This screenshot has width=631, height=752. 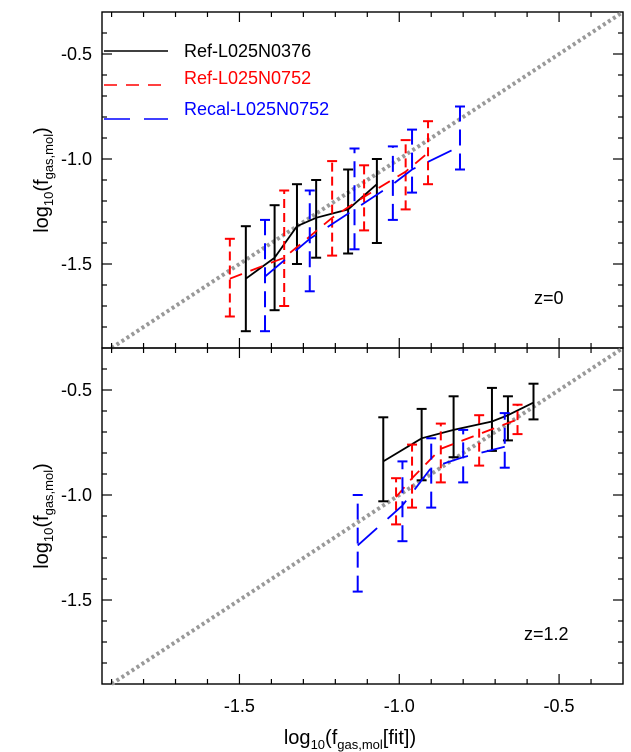 I want to click on top-series-ref-l025n0752, so click(x=329, y=219).